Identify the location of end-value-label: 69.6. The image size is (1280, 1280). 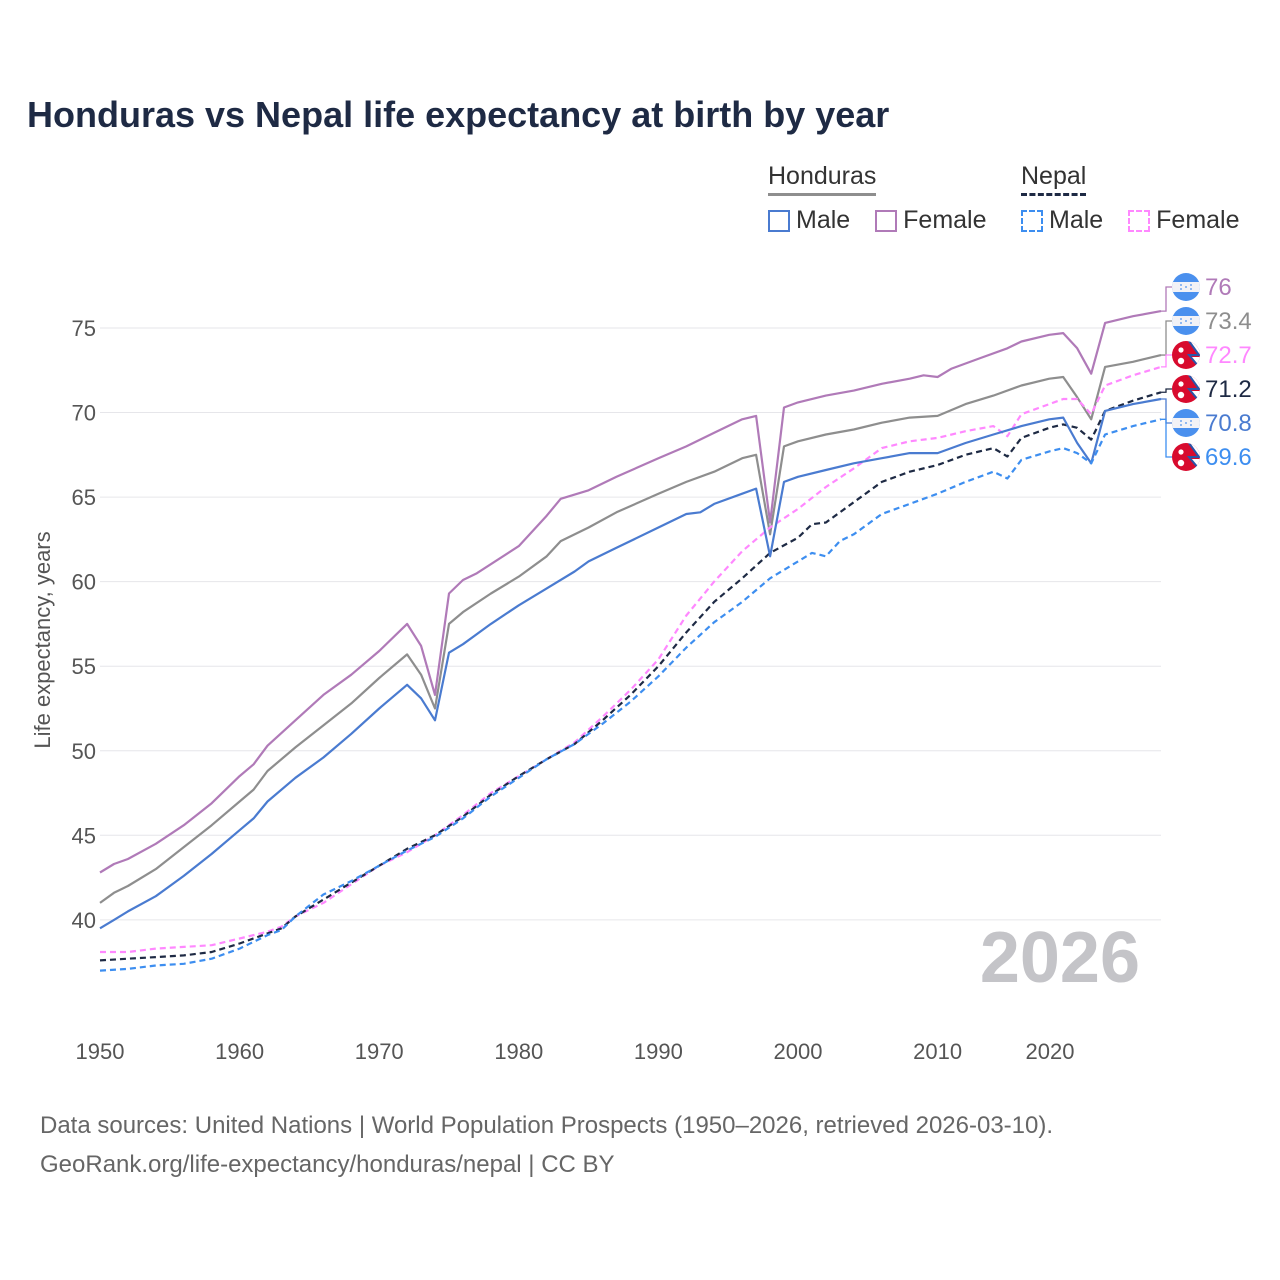
(1228, 457).